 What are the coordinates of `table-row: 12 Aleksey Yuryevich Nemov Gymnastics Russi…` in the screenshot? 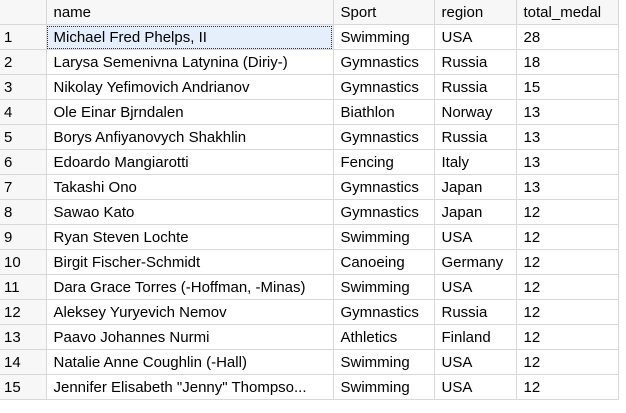 It's located at (309, 312).